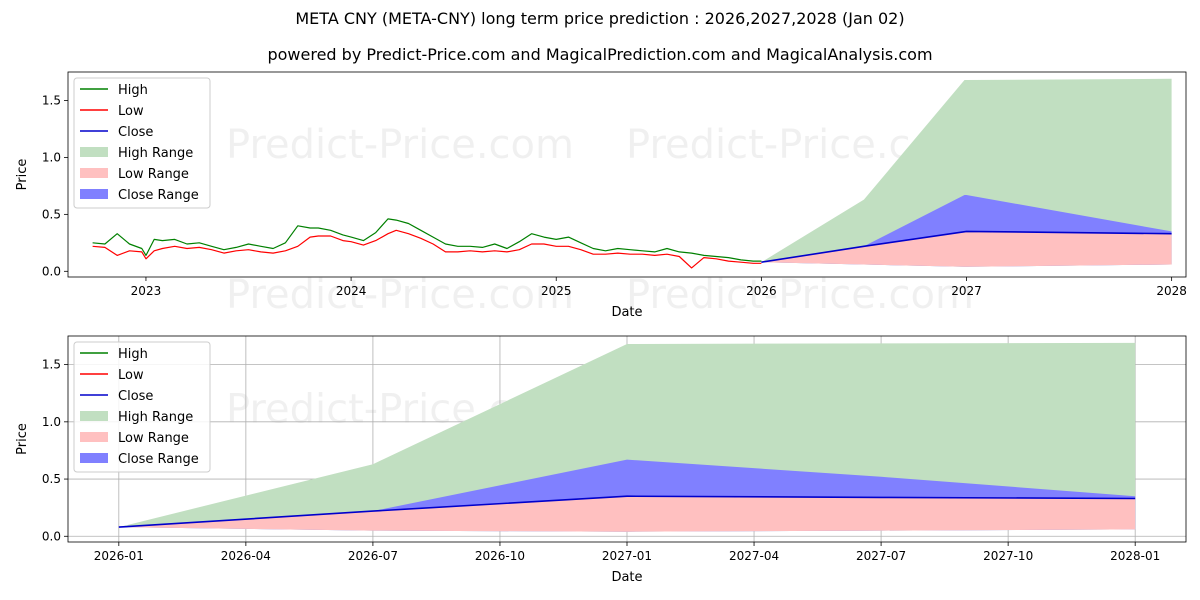 The image size is (1200, 600). Describe the element at coordinates (351, 291) in the screenshot. I see `x-tick-label: 2024` at that location.